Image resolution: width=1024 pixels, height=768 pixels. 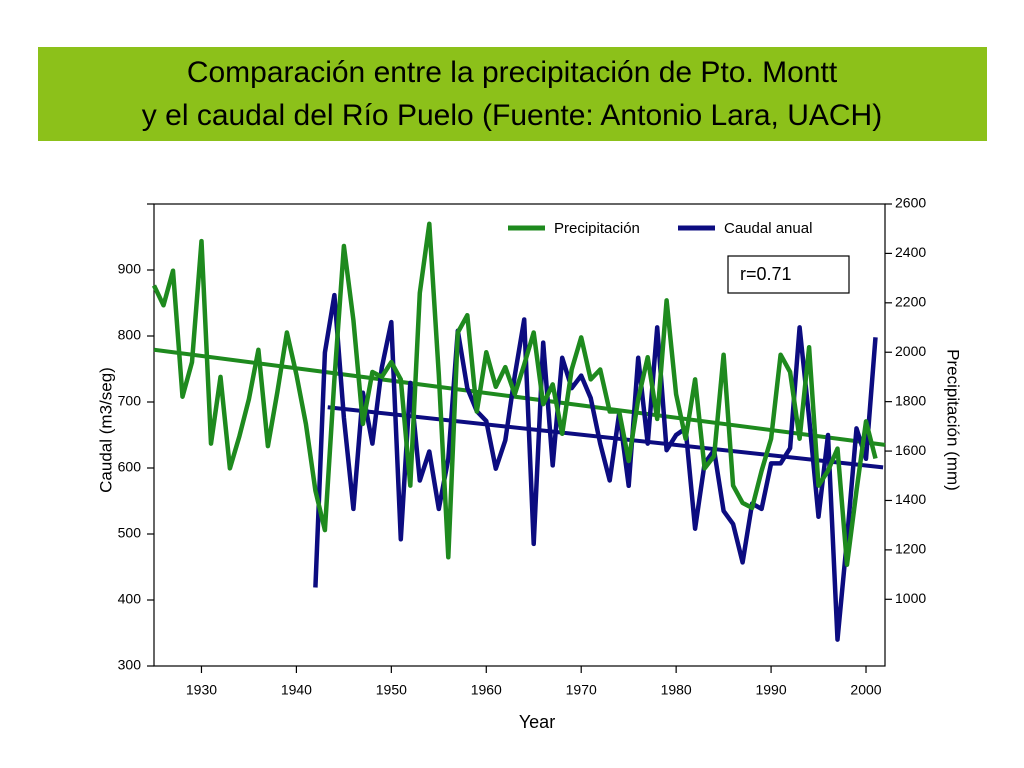 What do you see at coordinates (865, 690) in the screenshot?
I see `x-tick-label: 2000` at bounding box center [865, 690].